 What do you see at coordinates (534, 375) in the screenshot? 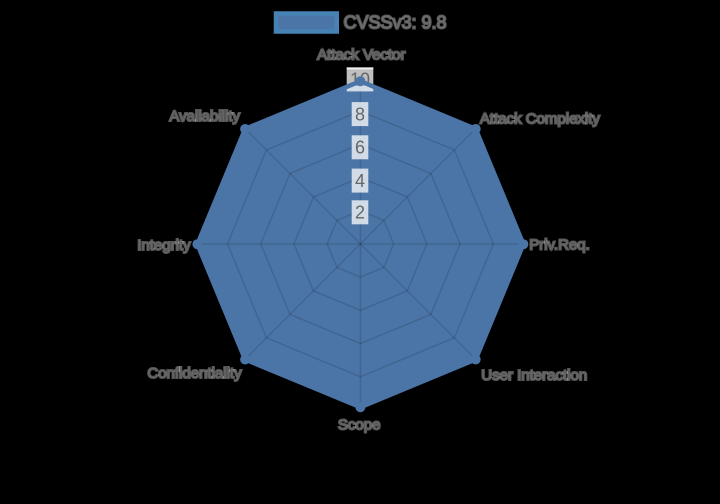
I see `svg-text: User Interaction` at bounding box center [534, 375].